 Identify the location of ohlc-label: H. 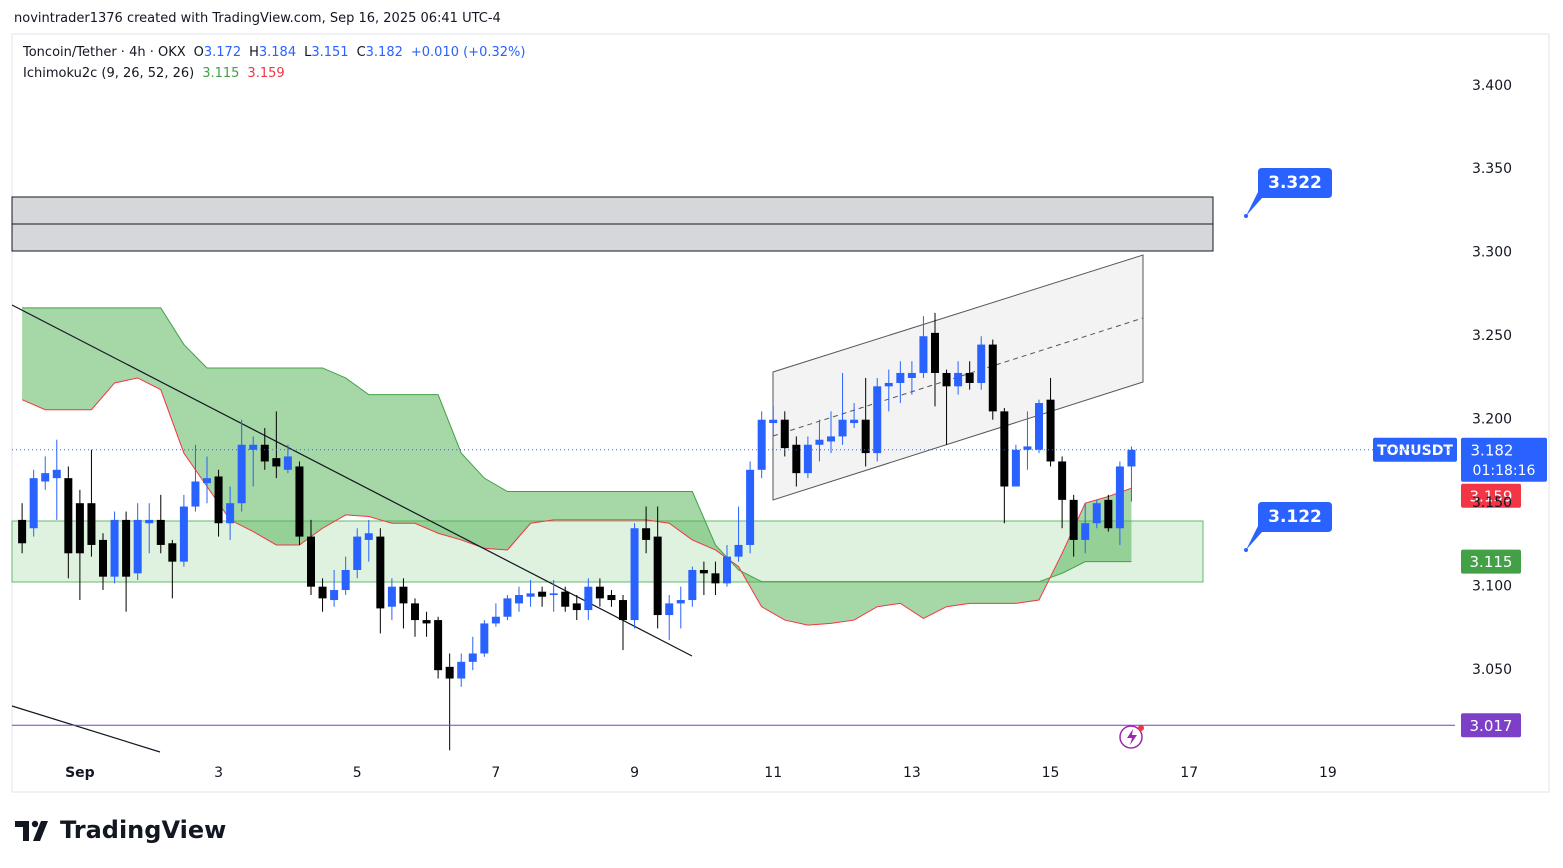
(254, 52).